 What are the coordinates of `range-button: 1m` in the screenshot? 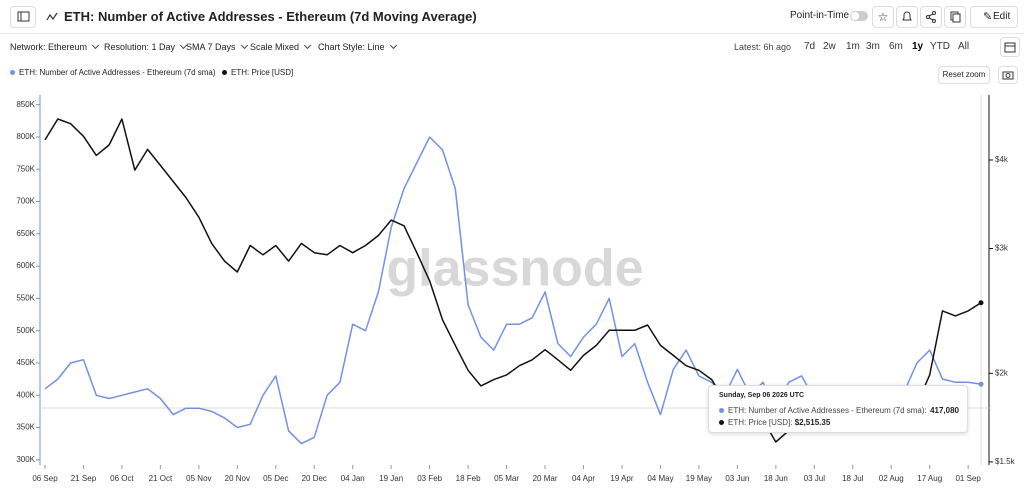 It's located at (853, 46).